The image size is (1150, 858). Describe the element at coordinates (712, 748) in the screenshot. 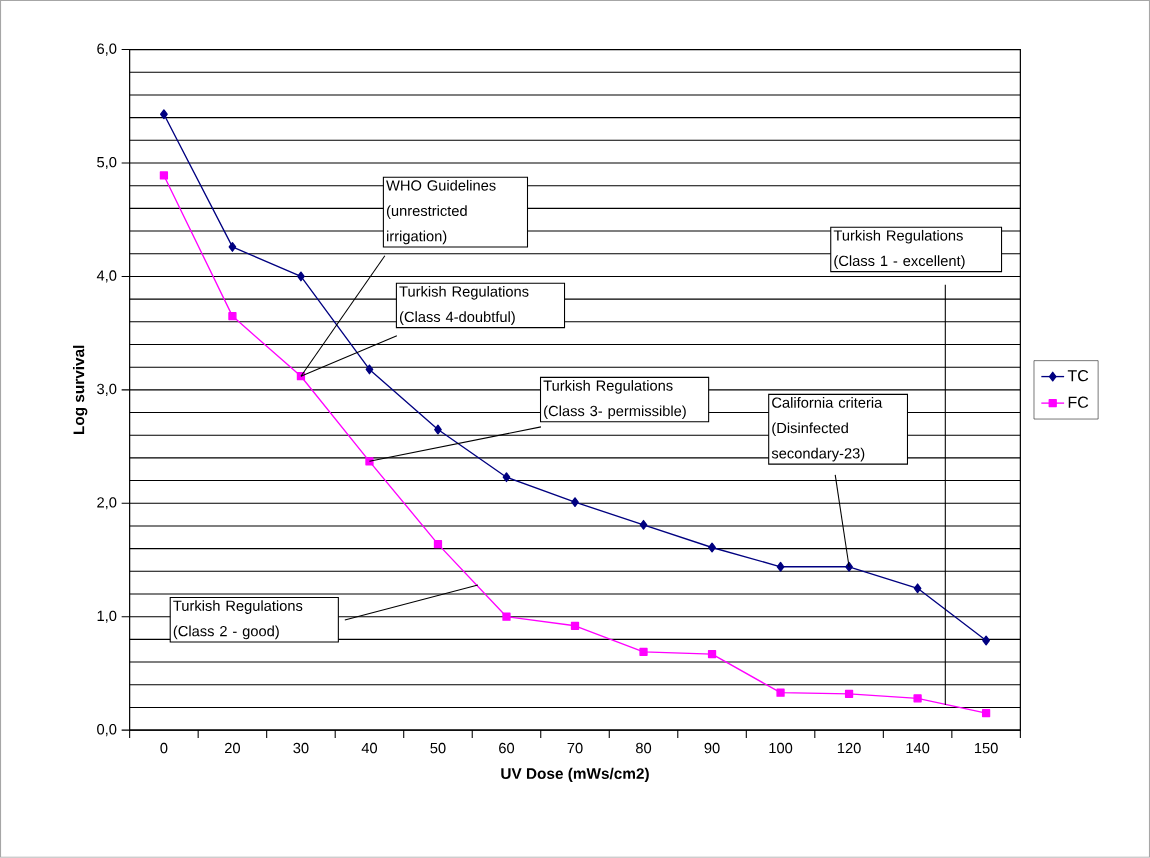

I see `x-tick-label: 90` at that location.